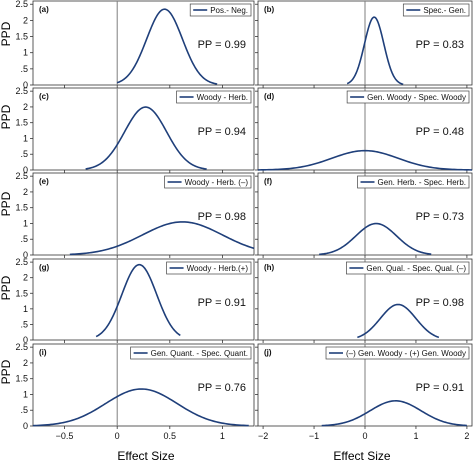 This screenshot has height=465, width=474. What do you see at coordinates (6, 33) in the screenshot?
I see `y-axis-label-row1: PPD` at bounding box center [6, 33].